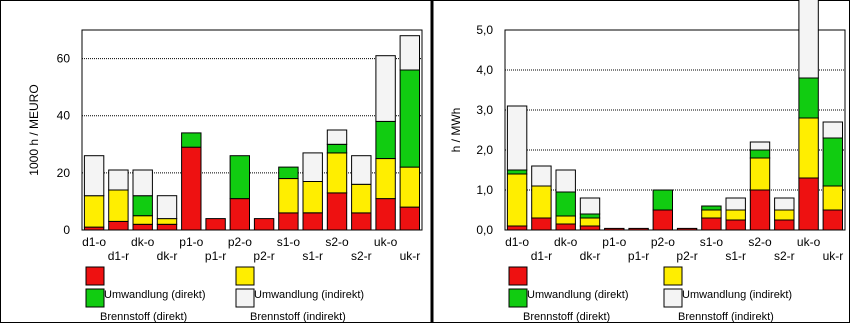  What do you see at coordinates (312, 256) in the screenshot?
I see `left-x-label-s1-r: s1-r` at bounding box center [312, 256].